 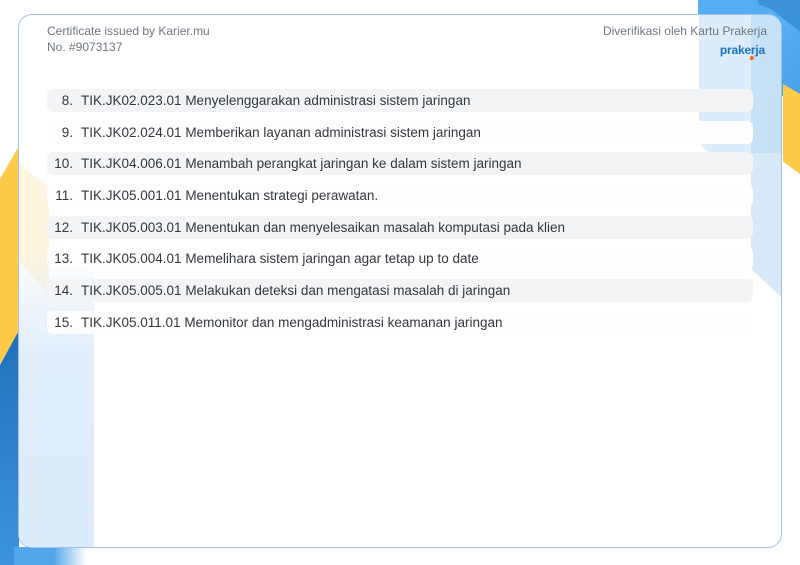 What do you see at coordinates (684, 31) in the screenshot?
I see `verification-text: Diverifikasi oleh Kartu Prakerja` at bounding box center [684, 31].